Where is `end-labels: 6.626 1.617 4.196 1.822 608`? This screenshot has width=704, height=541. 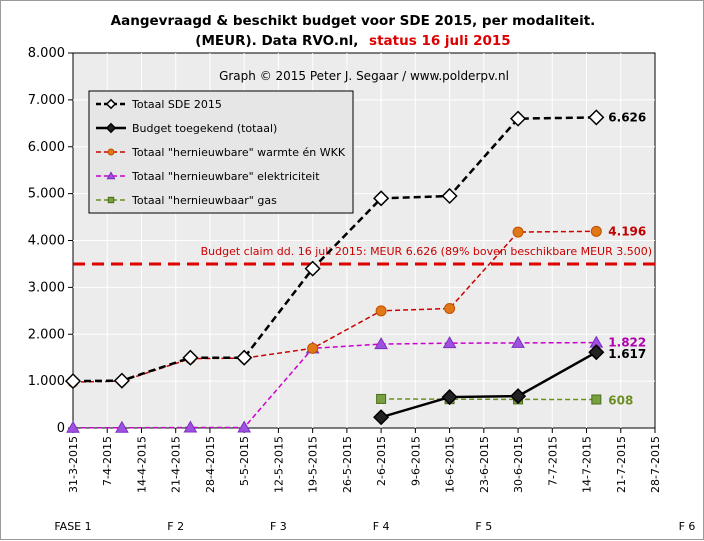
end-labels: 6.626 1.617 4.196 1.822 608 is located at coordinates (627, 258).